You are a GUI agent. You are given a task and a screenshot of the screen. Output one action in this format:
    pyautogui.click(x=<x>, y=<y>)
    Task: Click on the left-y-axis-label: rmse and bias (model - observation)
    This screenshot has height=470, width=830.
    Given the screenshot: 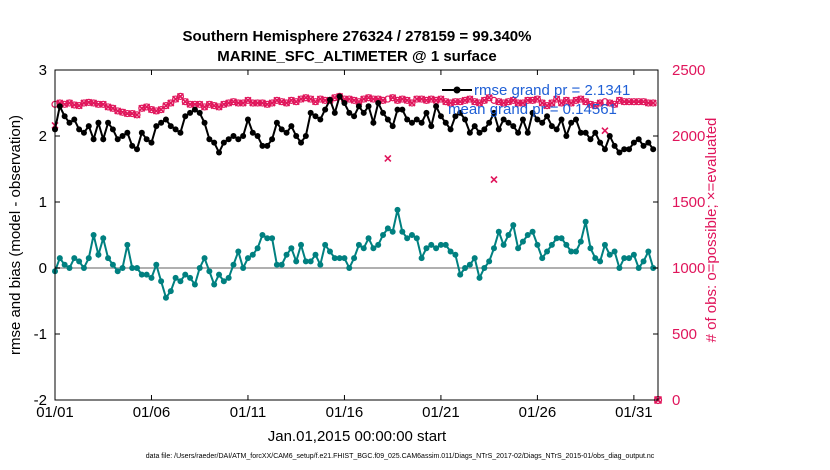 What is the action you would take?
    pyautogui.click(x=15, y=235)
    